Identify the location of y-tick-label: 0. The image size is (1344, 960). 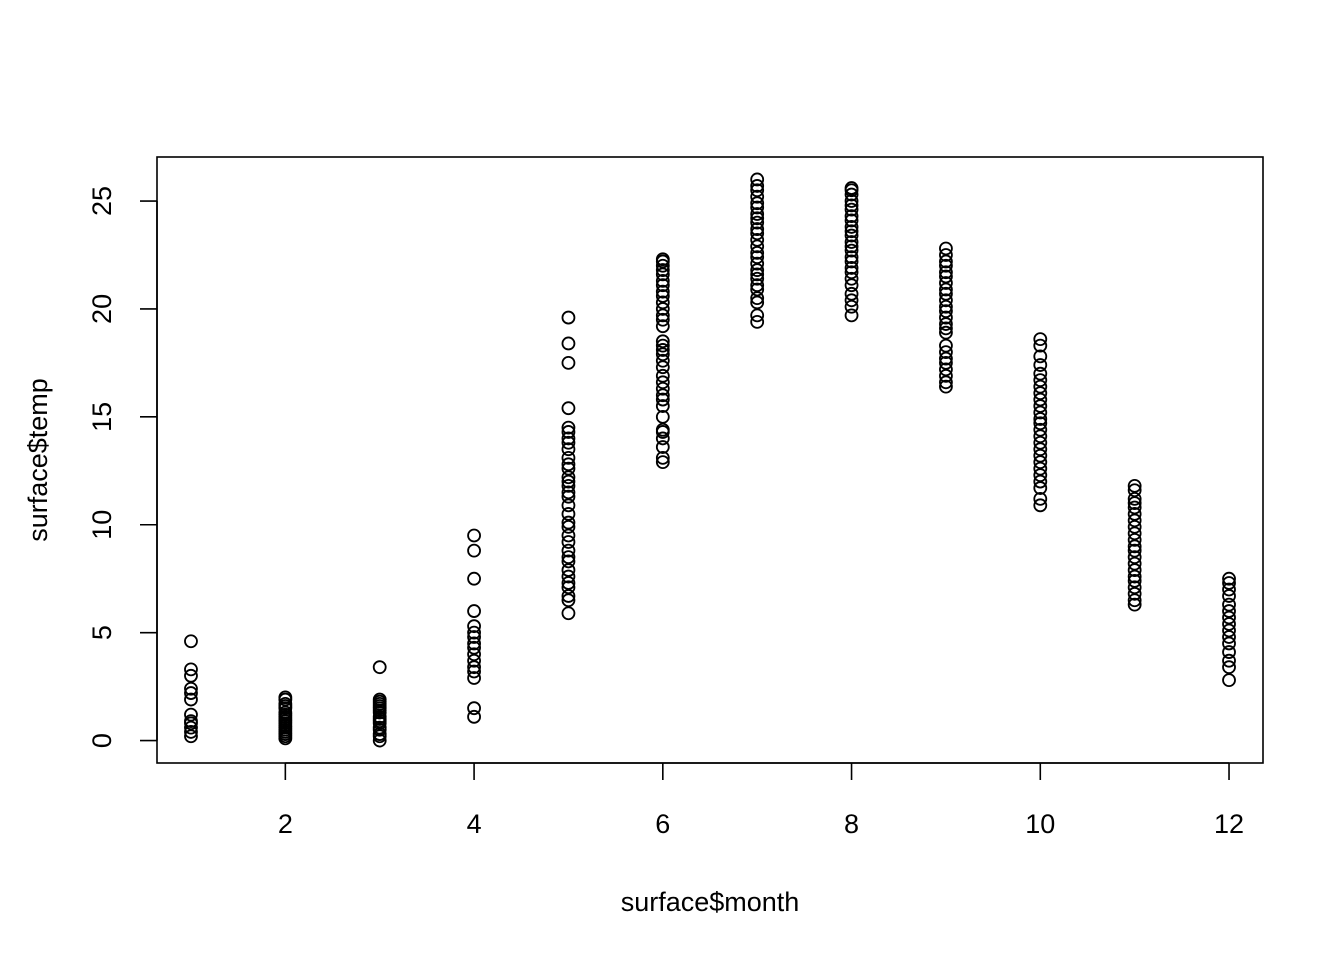
(102, 740).